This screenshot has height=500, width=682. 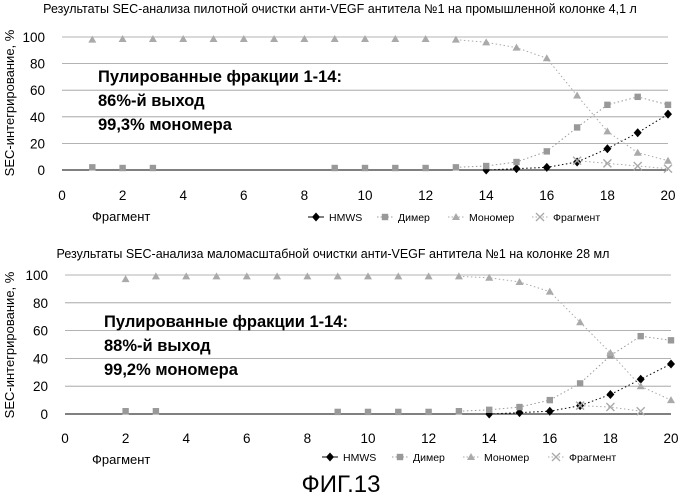 I want to click on y-tick-label: 80, so click(x=37, y=64).